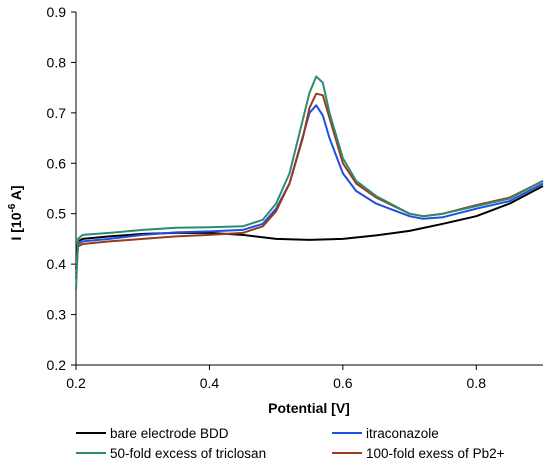  Describe the element at coordinates (169, 433) in the screenshot. I see `legend-label-0: bare electrode BDD` at that location.